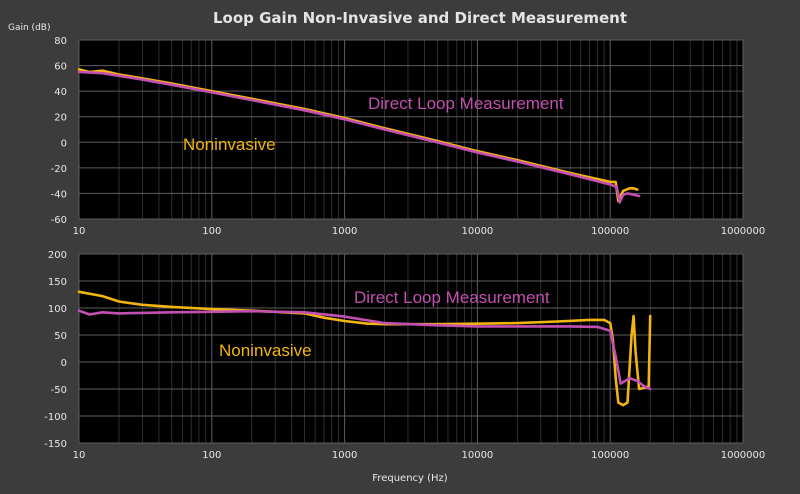  I want to click on bottom-y-tick-label: 100, so click(57, 309).